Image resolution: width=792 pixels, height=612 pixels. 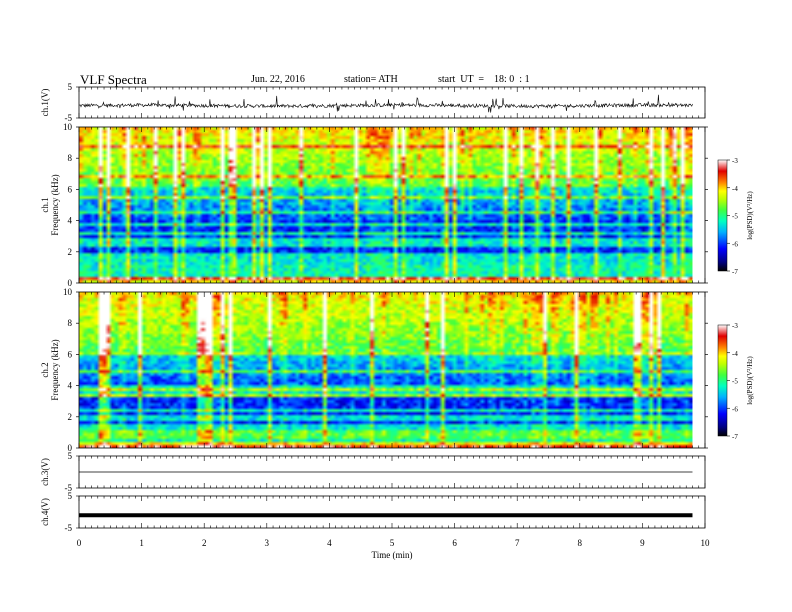 What do you see at coordinates (278, 79) in the screenshot?
I see `date-label: Jun. 22, 2016` at bounding box center [278, 79].